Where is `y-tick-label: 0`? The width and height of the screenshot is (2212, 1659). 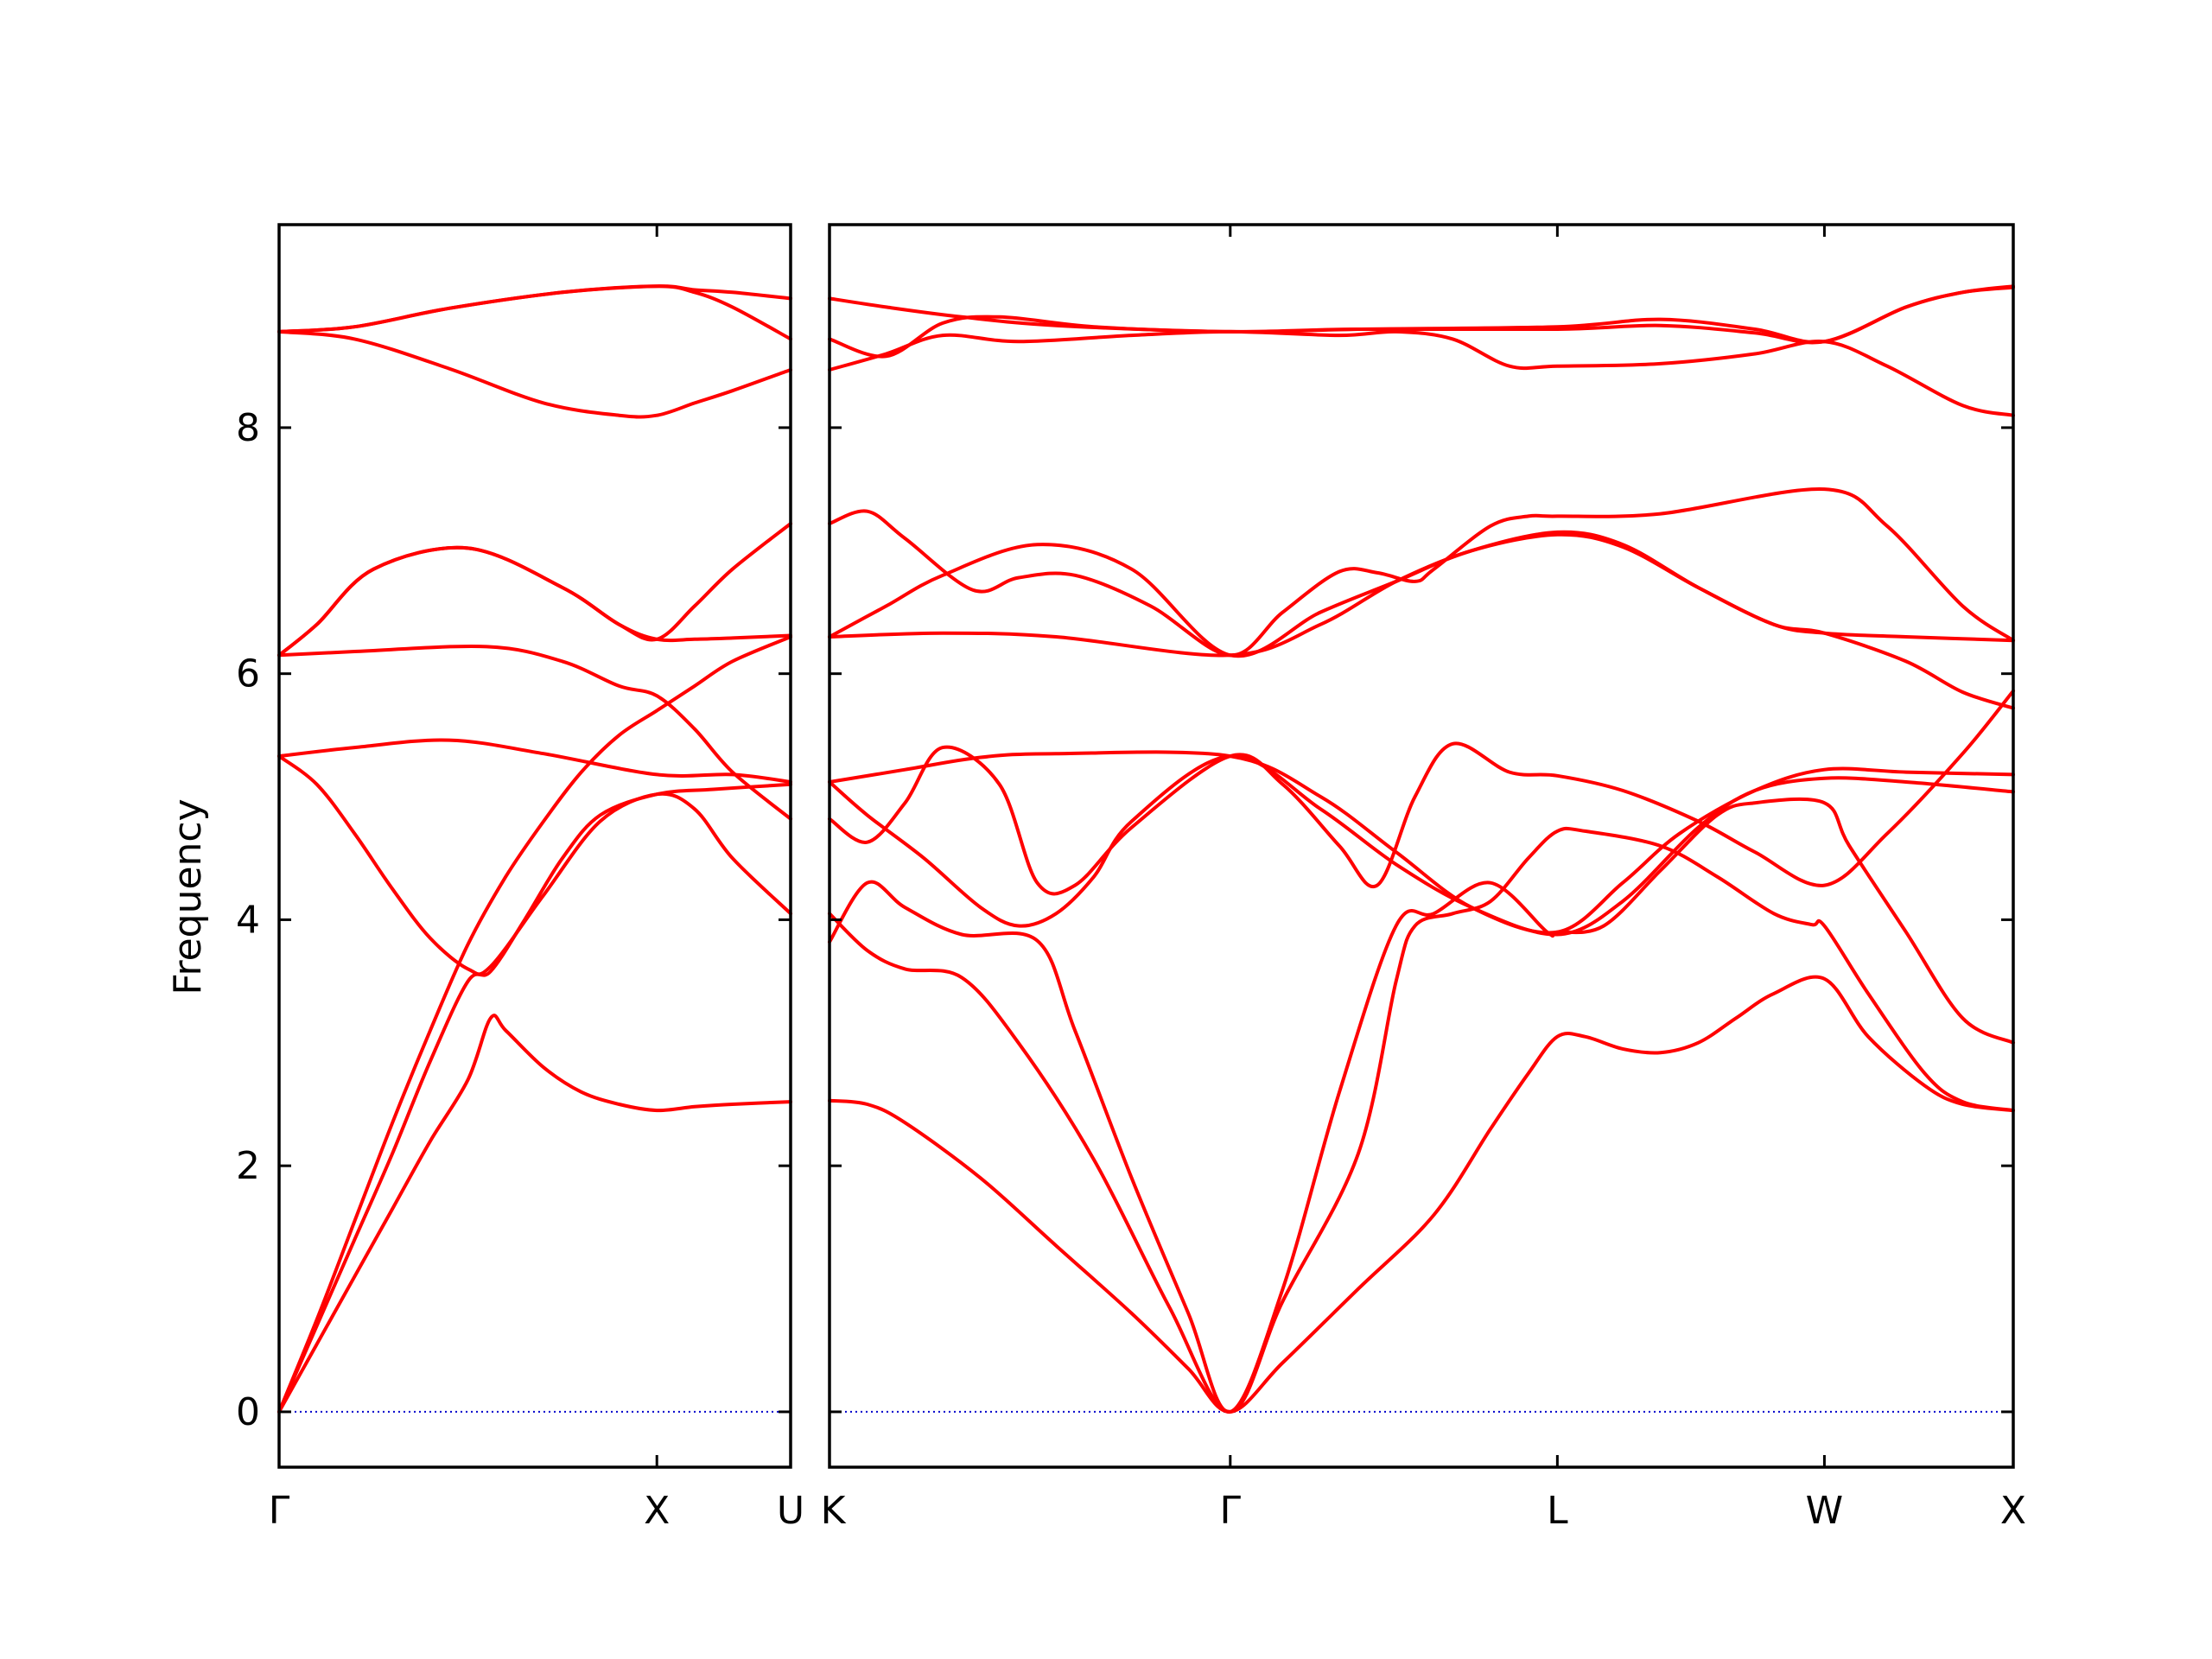 y-tick-label: 0 is located at coordinates (248, 1412).